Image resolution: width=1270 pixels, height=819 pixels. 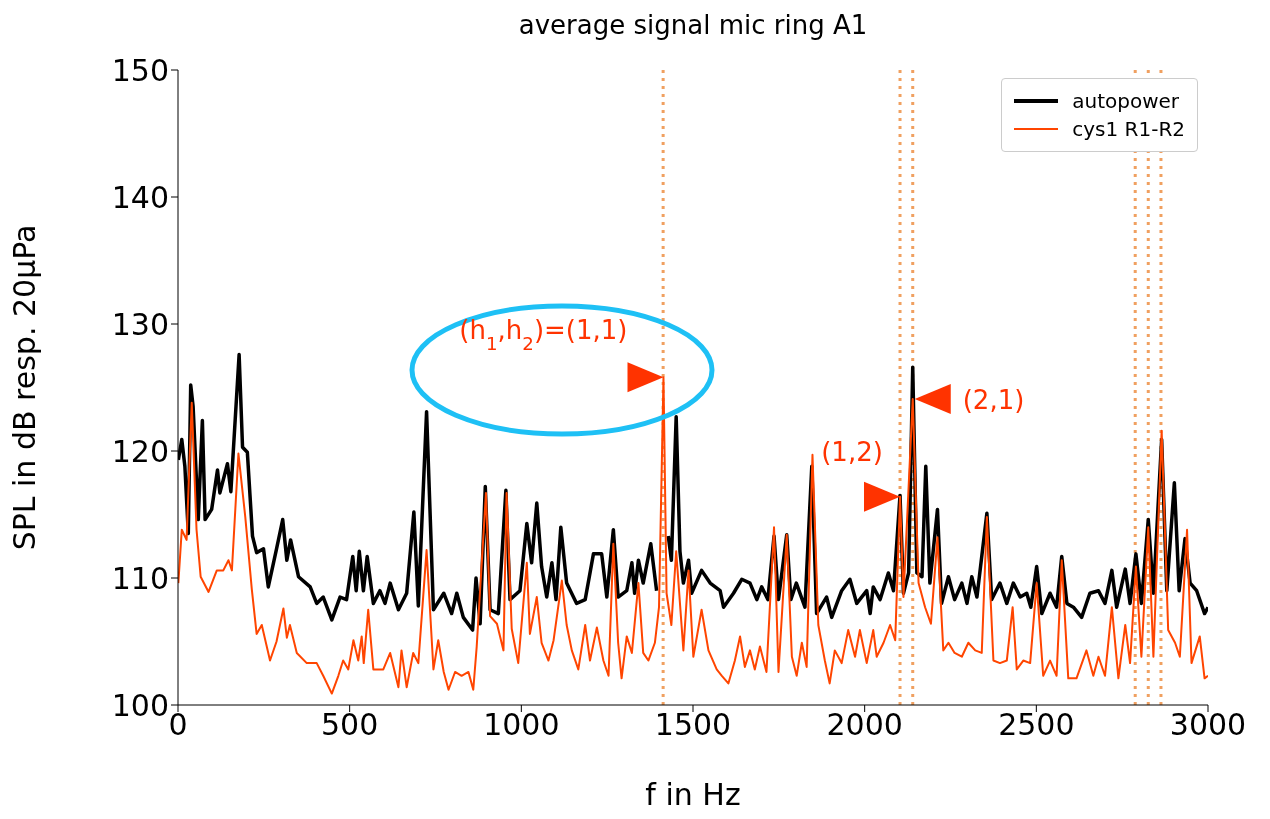 I want to click on y-tick-label: 120, so click(x=140, y=451).